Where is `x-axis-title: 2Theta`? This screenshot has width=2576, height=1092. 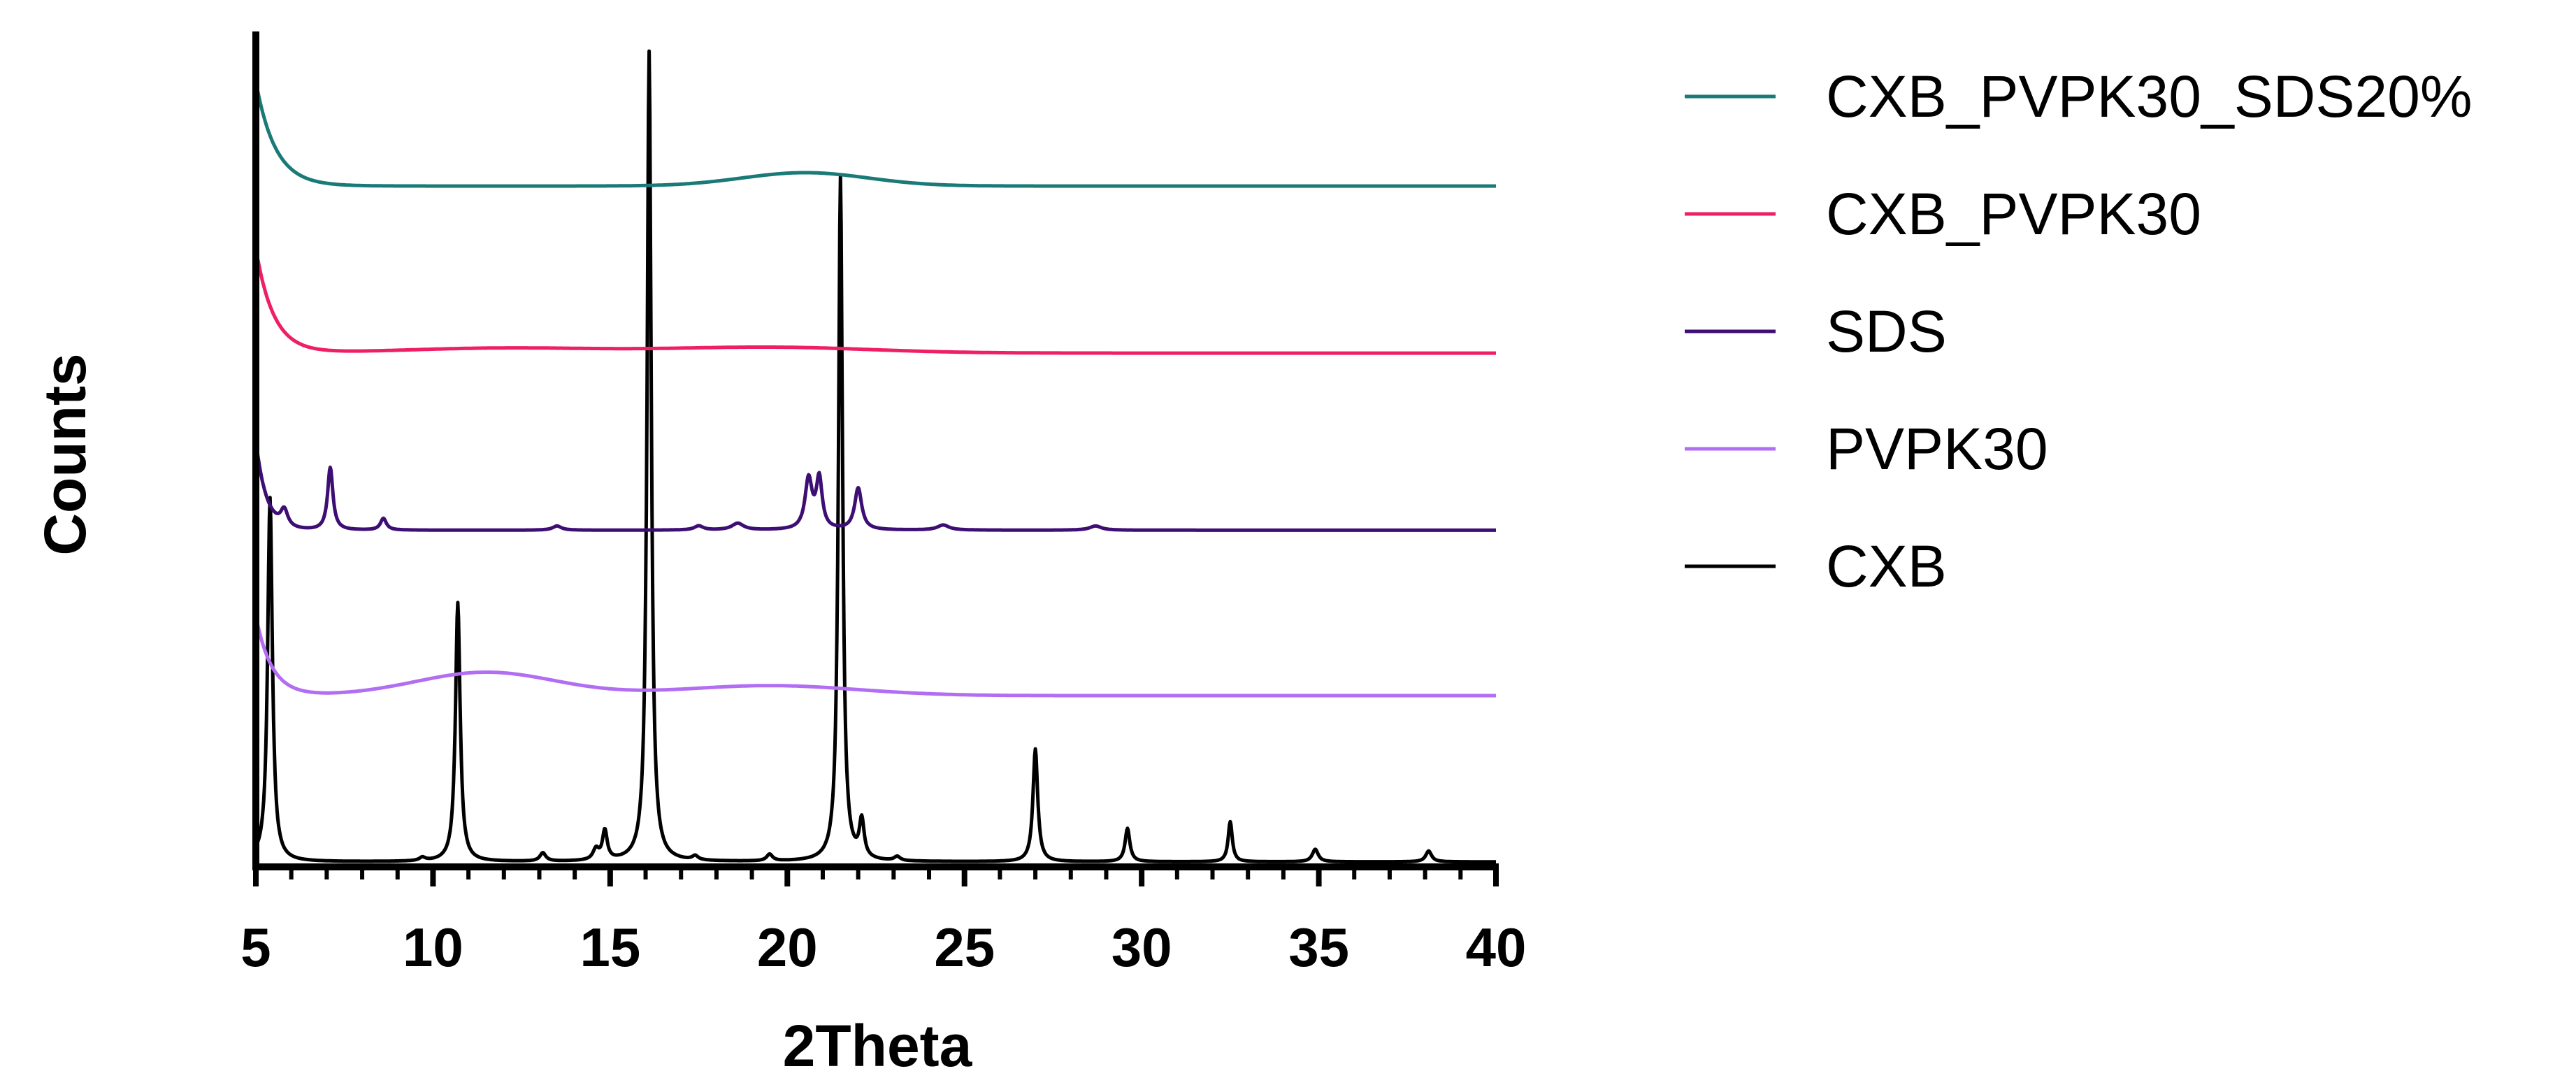 x-axis-title: 2Theta is located at coordinates (878, 1046).